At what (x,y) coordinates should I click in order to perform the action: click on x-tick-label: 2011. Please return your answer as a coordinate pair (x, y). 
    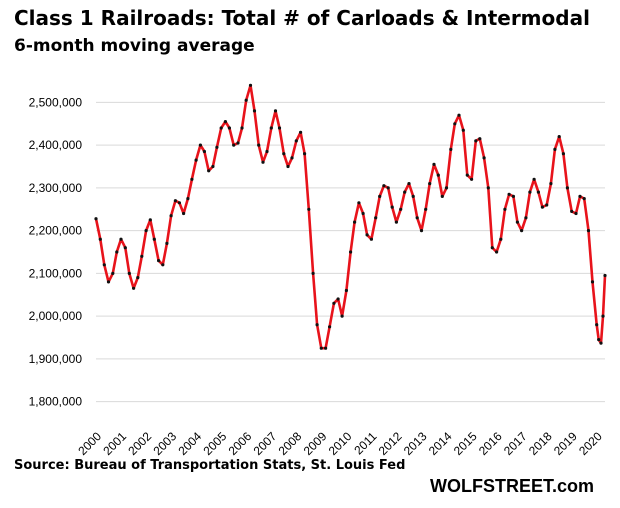
    Looking at the image, I should click on (365, 443).